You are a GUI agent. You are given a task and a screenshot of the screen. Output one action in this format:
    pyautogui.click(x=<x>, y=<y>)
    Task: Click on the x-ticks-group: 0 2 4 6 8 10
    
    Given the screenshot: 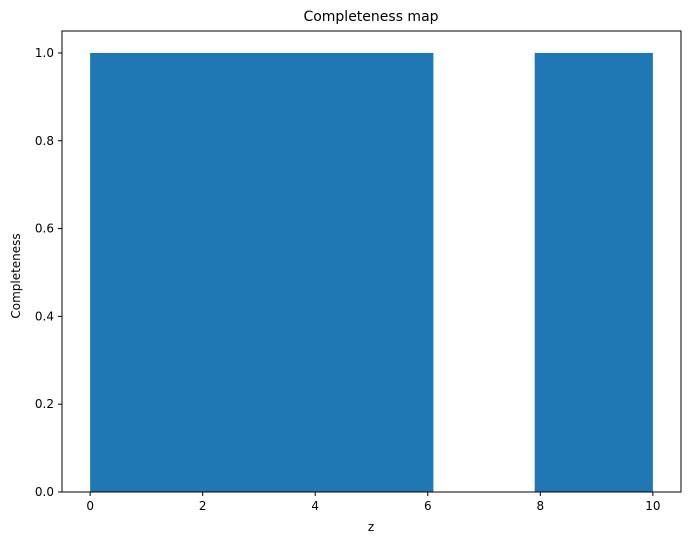 What is the action you would take?
    pyautogui.click(x=373, y=502)
    